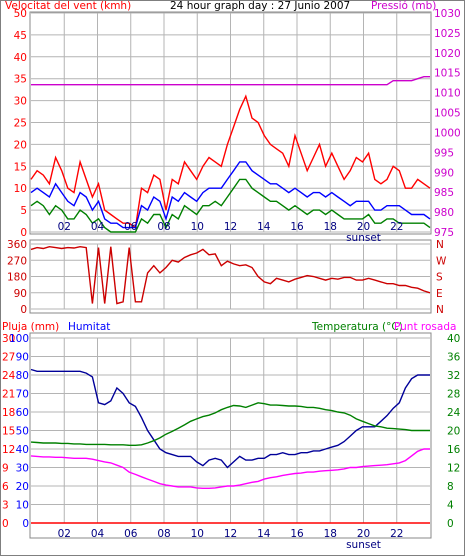 The image size is (465, 556). I want to click on y-tick-label-temperature: 32, so click(453, 376).